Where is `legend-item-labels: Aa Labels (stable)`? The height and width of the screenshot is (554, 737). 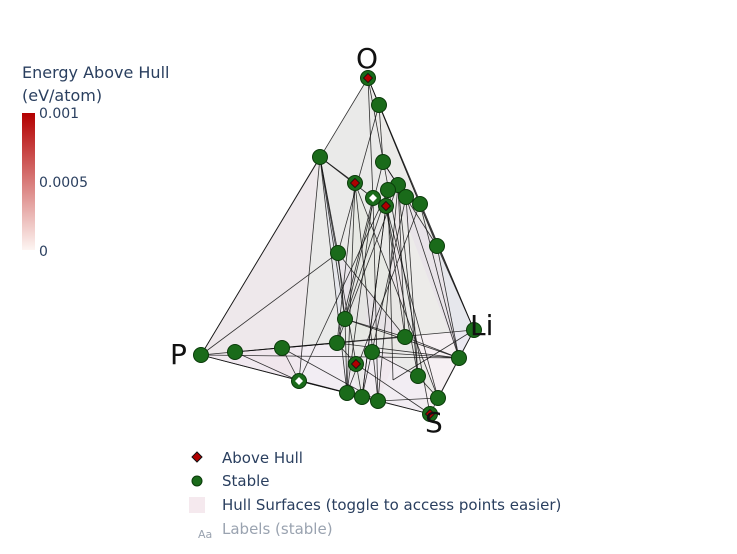 legend-item-labels: Aa Labels (stable) is located at coordinates (265, 530).